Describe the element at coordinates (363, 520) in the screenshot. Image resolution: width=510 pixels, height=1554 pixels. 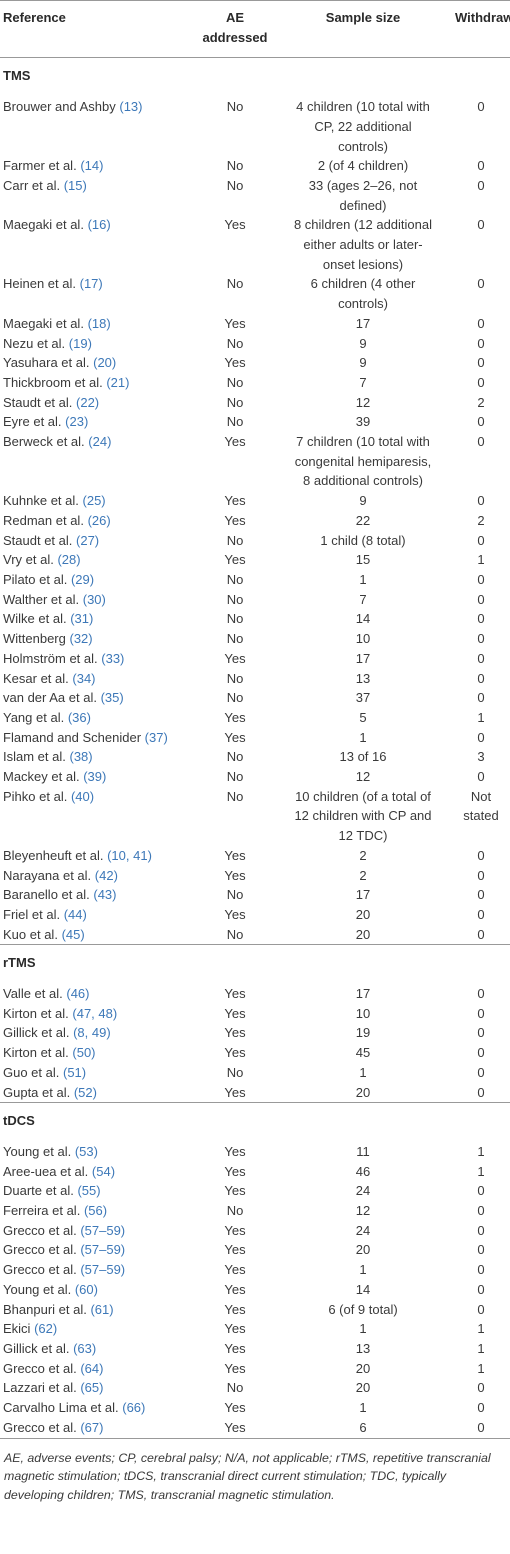
I see `sample-cell: 22` at that location.